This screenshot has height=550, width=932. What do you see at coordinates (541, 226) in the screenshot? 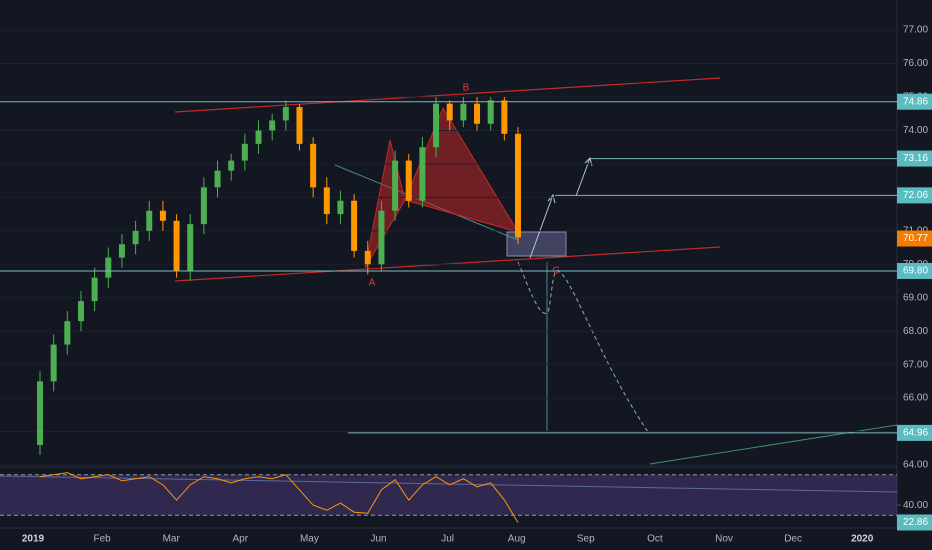
I see `projection-arrow` at bounding box center [541, 226].